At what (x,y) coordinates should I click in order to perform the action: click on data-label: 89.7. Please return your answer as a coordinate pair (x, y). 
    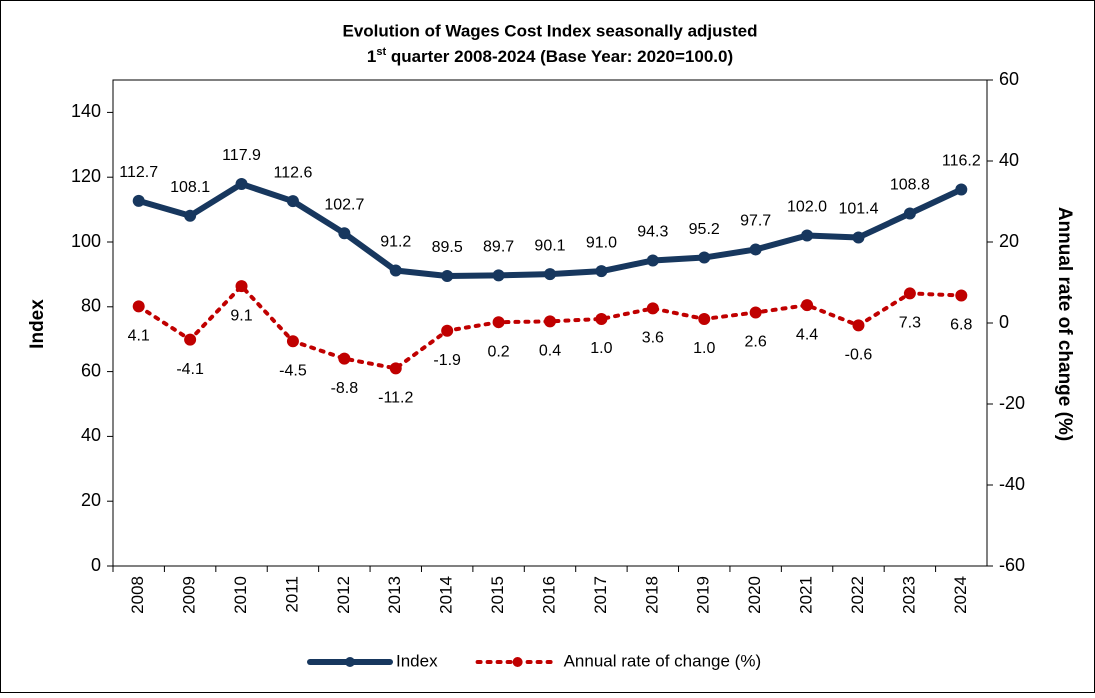
    Looking at the image, I should click on (498, 247).